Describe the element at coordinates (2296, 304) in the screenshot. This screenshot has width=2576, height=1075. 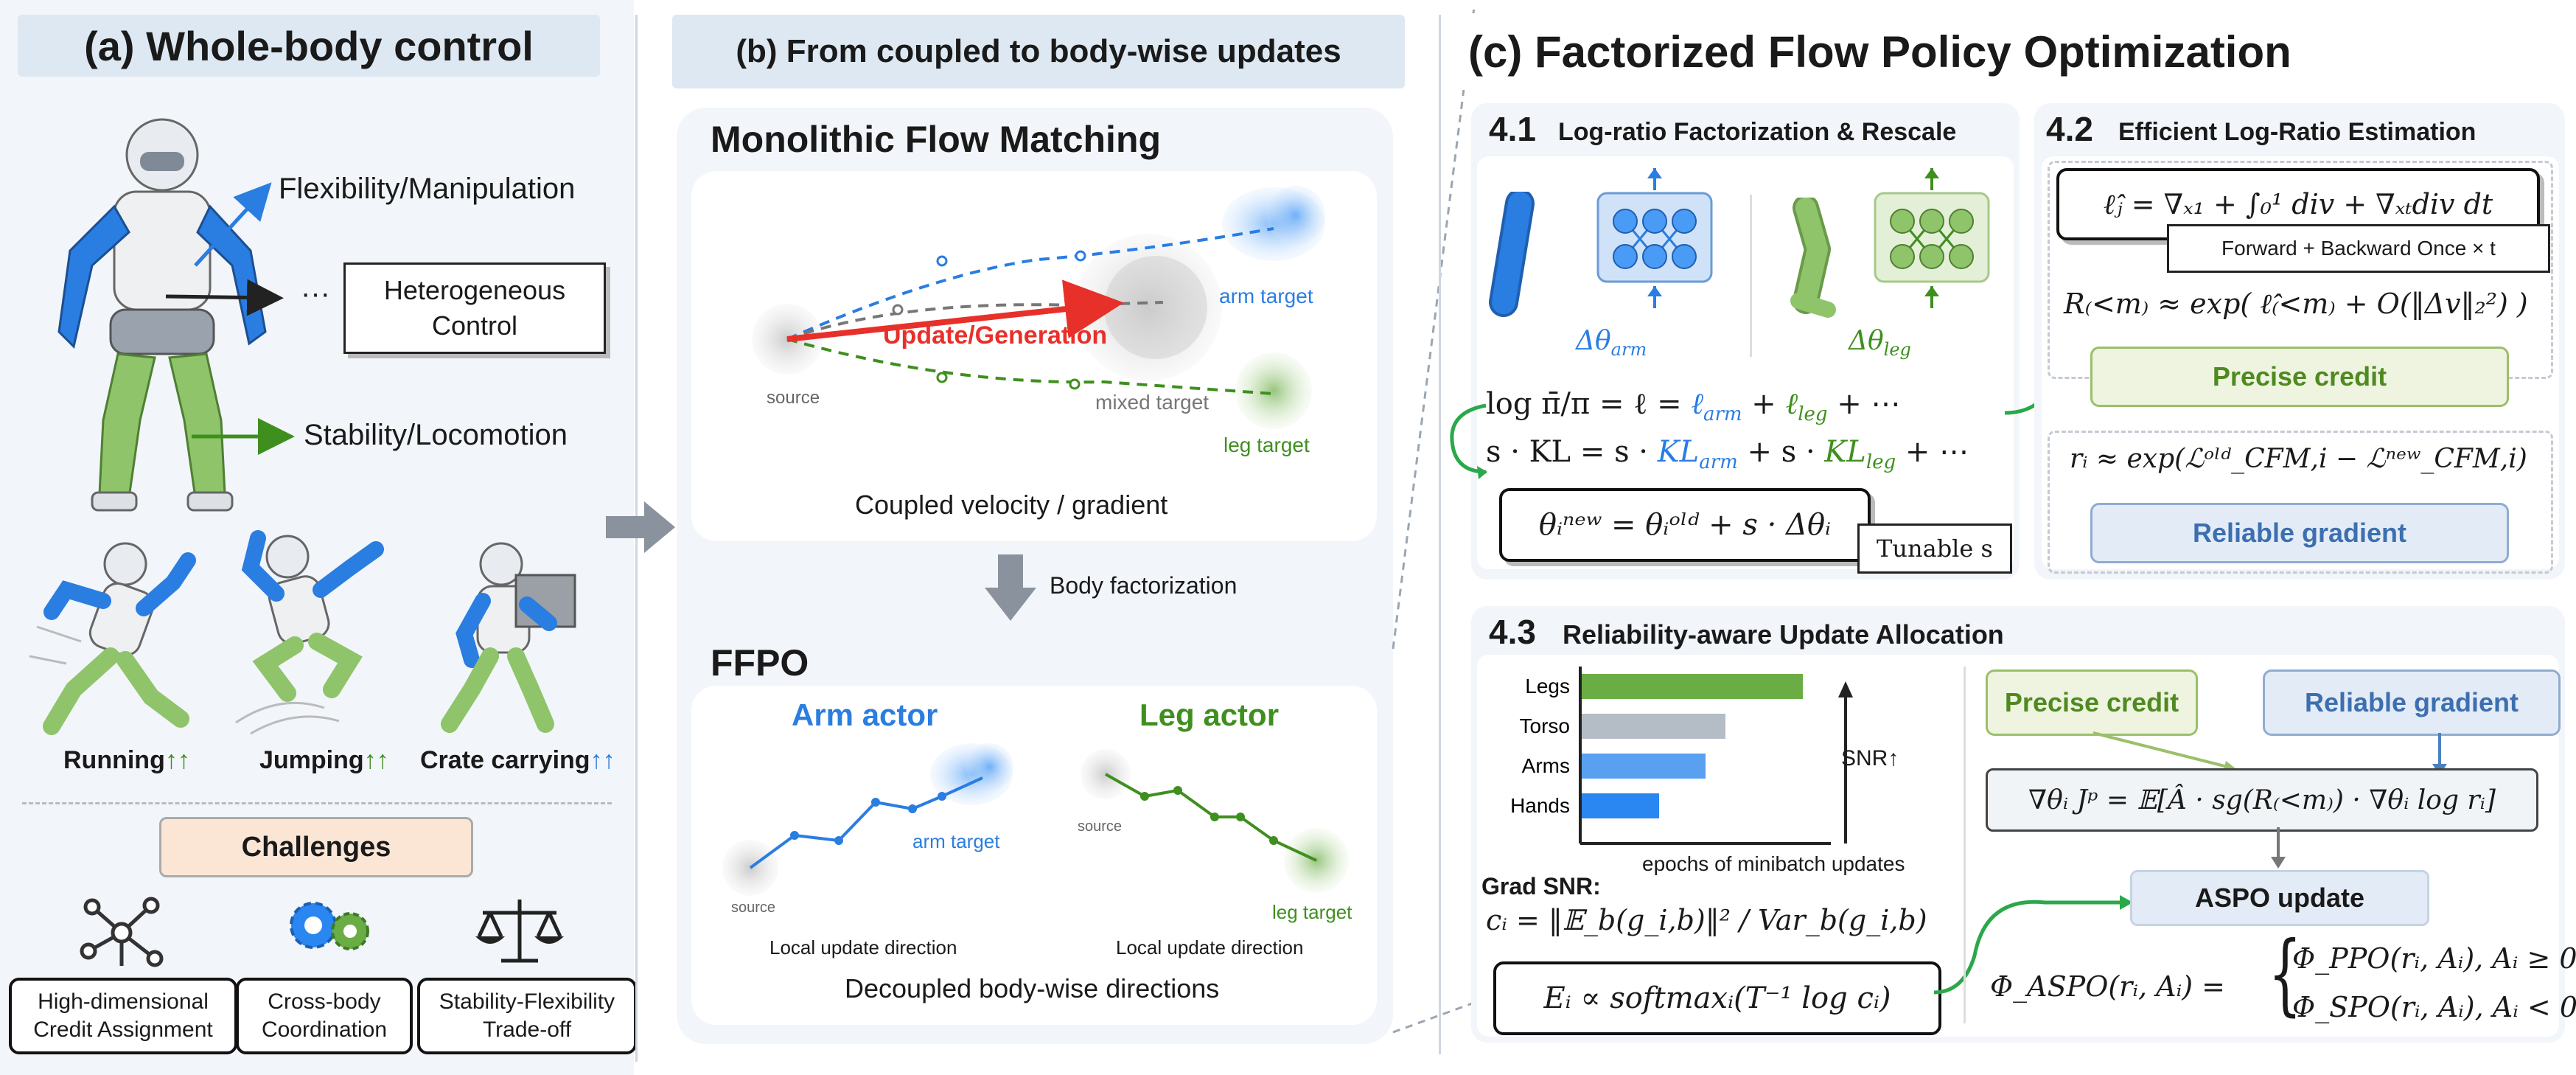
I see `eq-r-less-m: R₍<m₎ ≈ exp( ℓ̂₍<m₎ + O(‖Δv‖₂²) )` at that location.